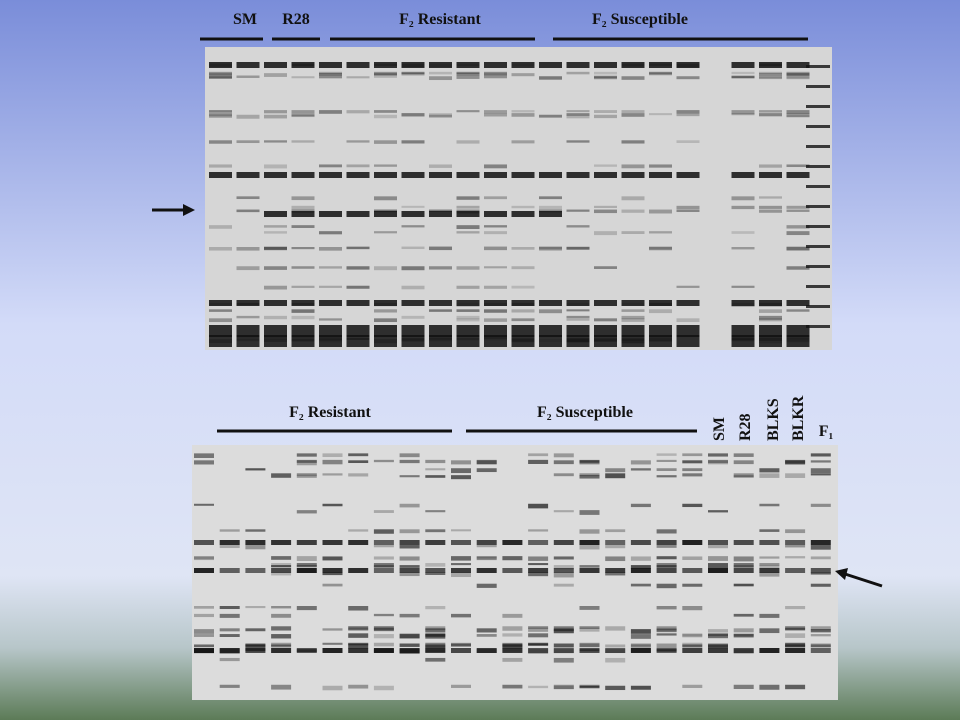  What do you see at coordinates (245, 19) in the screenshot?
I see `group-label: SM` at bounding box center [245, 19].